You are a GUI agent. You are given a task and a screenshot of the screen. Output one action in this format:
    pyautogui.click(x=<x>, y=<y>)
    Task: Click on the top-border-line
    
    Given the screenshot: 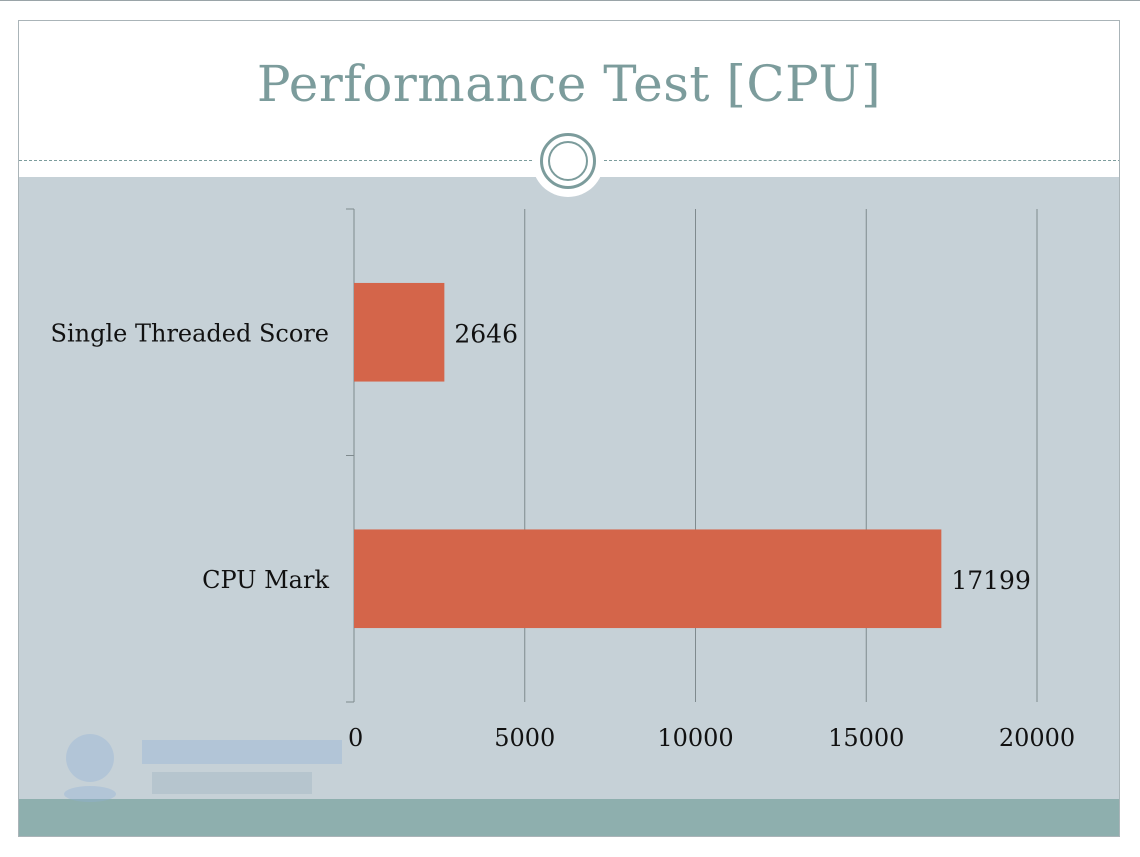 What is the action you would take?
    pyautogui.click(x=570, y=0)
    